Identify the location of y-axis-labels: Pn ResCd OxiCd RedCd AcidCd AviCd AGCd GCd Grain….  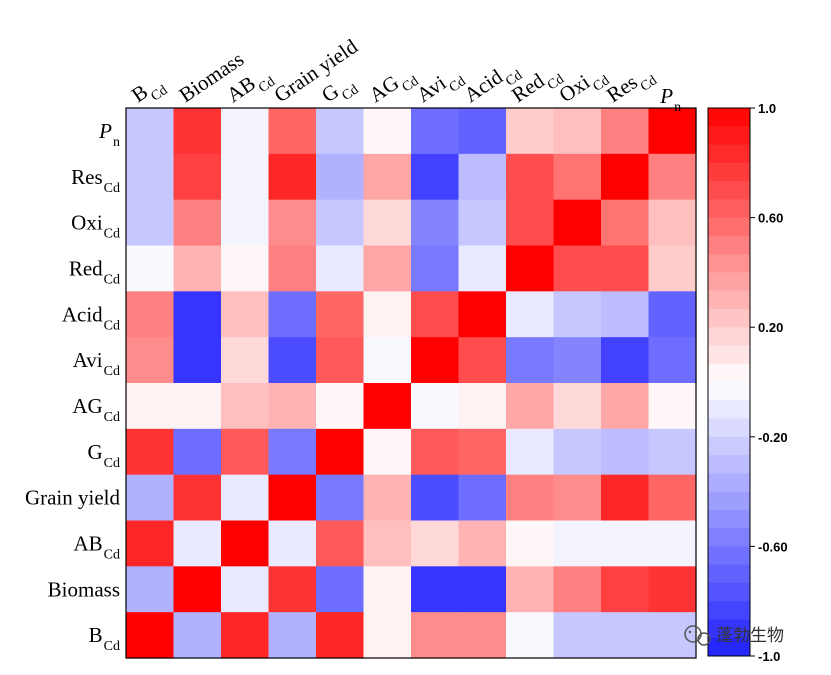
(73, 386).